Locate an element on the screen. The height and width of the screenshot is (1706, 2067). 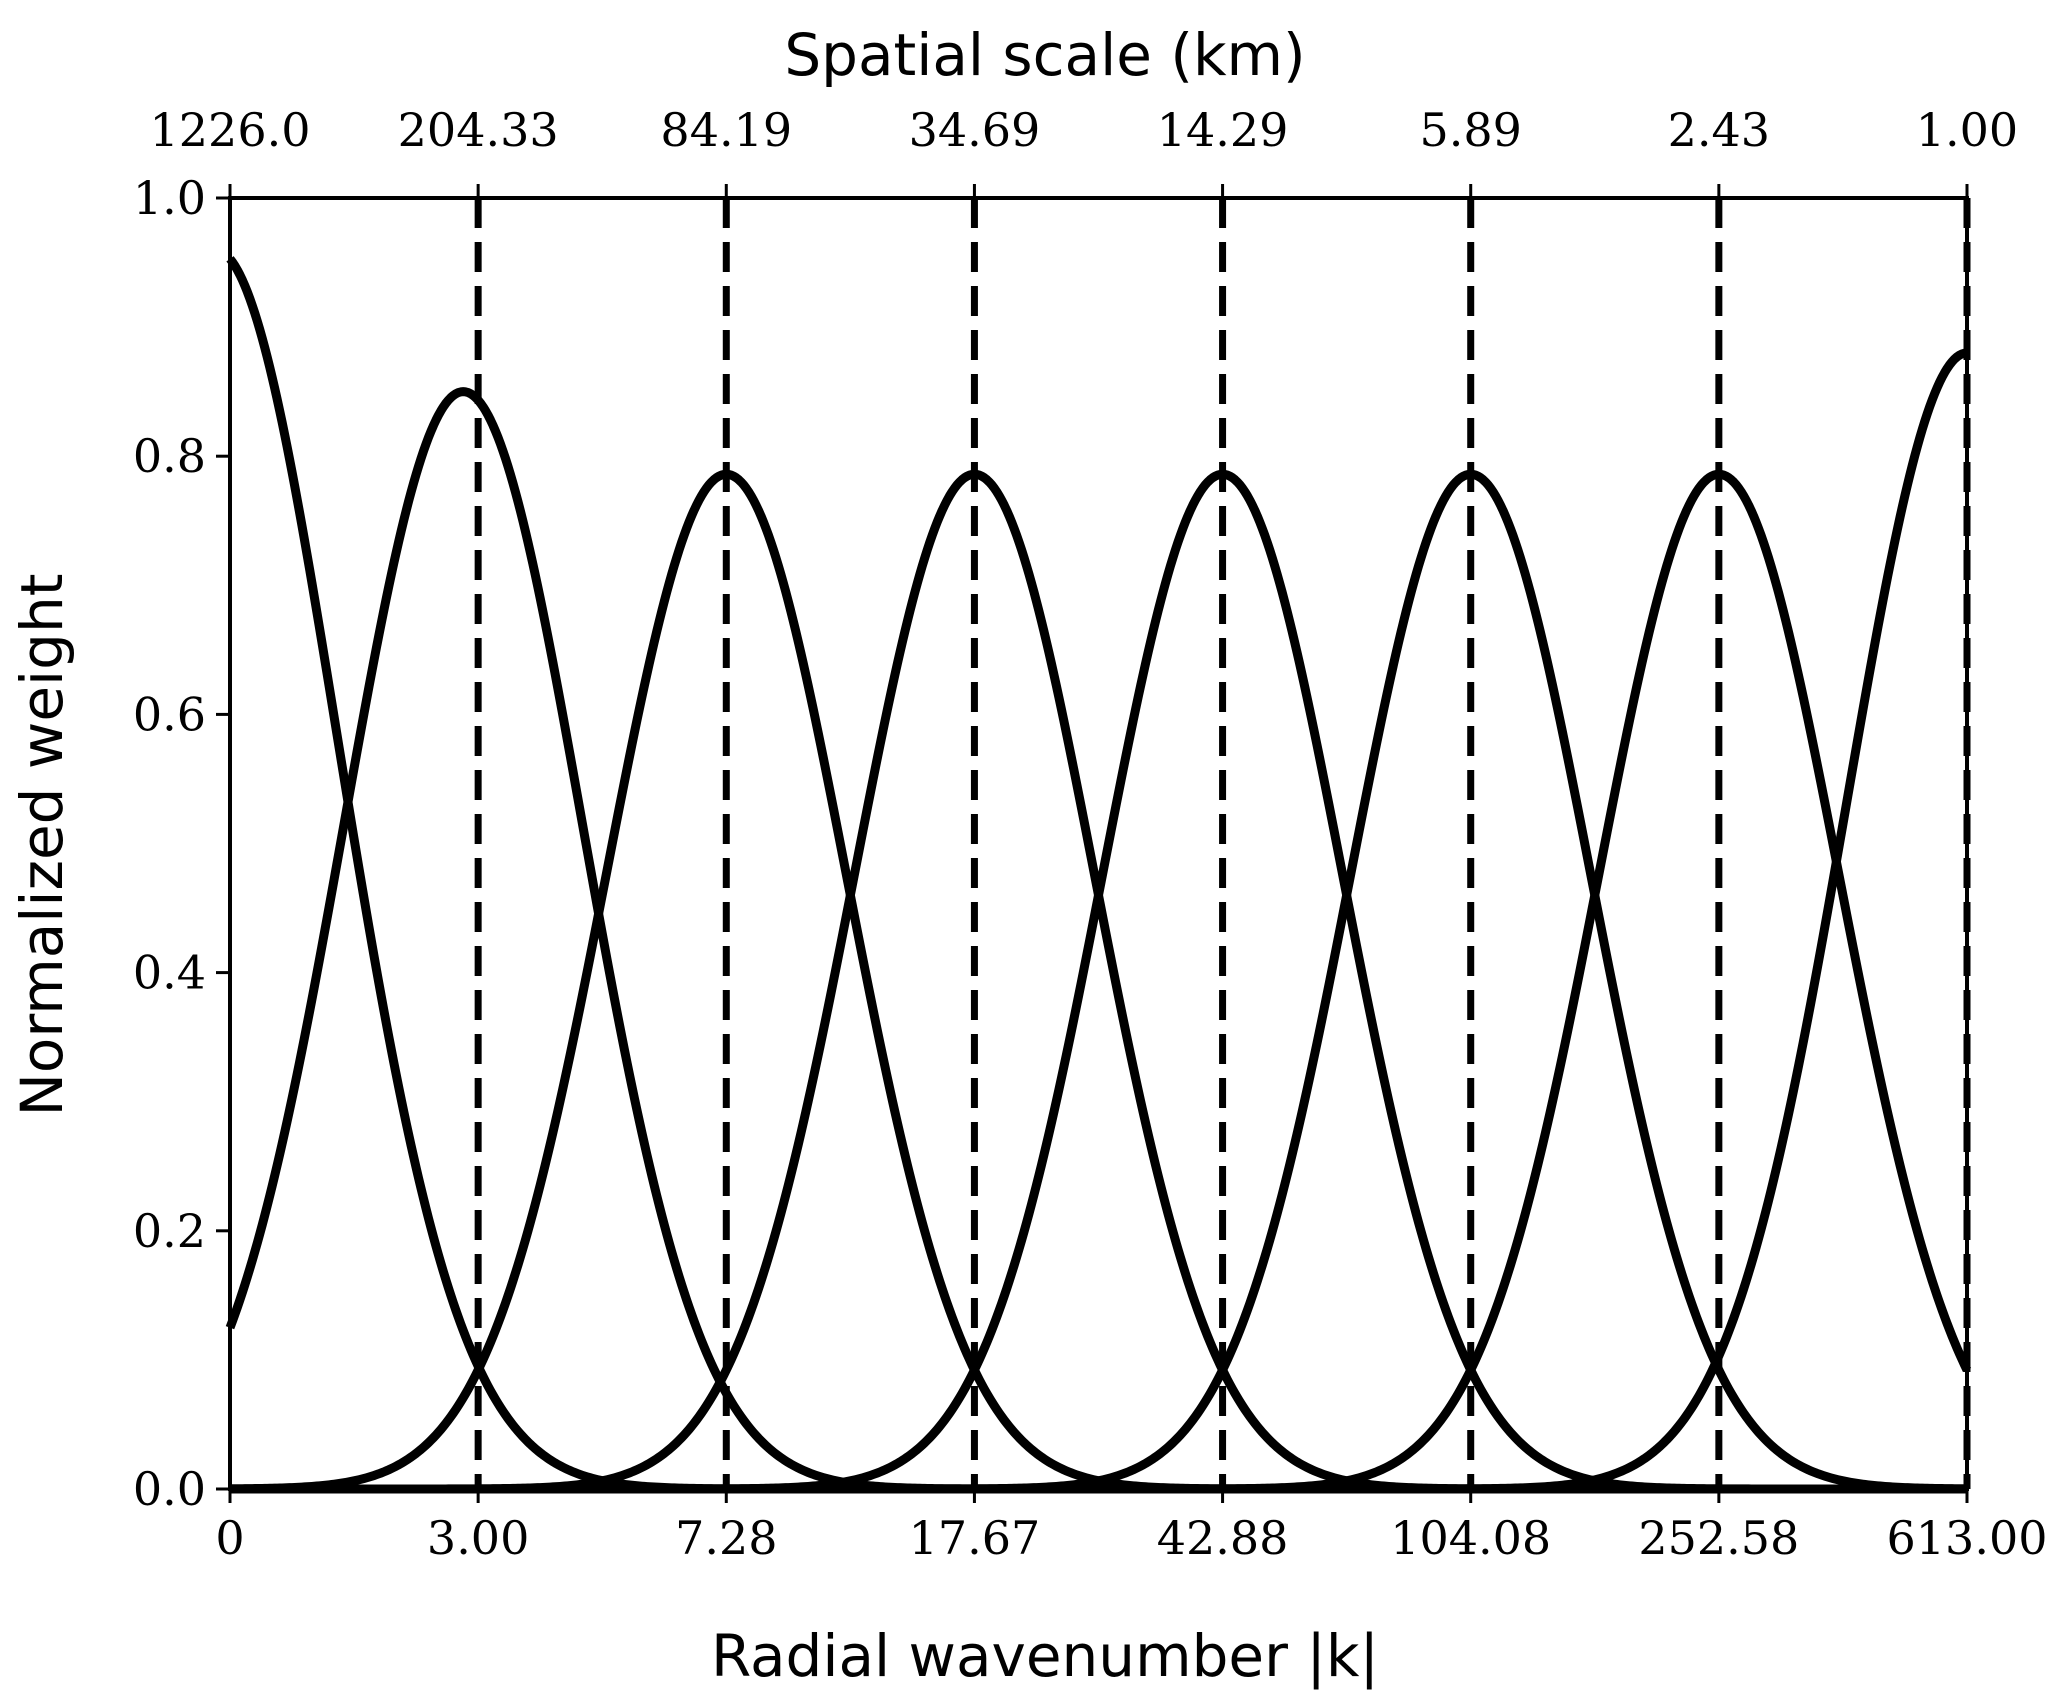
x-bottom-tick-label: 0 is located at coordinates (229, 1538).